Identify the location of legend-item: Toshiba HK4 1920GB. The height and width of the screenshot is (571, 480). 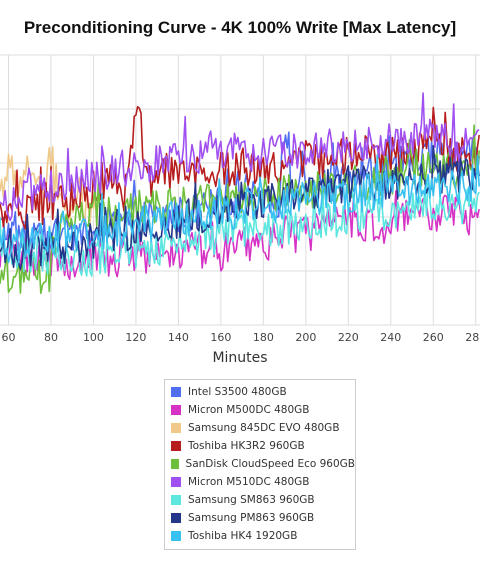
(260, 536).